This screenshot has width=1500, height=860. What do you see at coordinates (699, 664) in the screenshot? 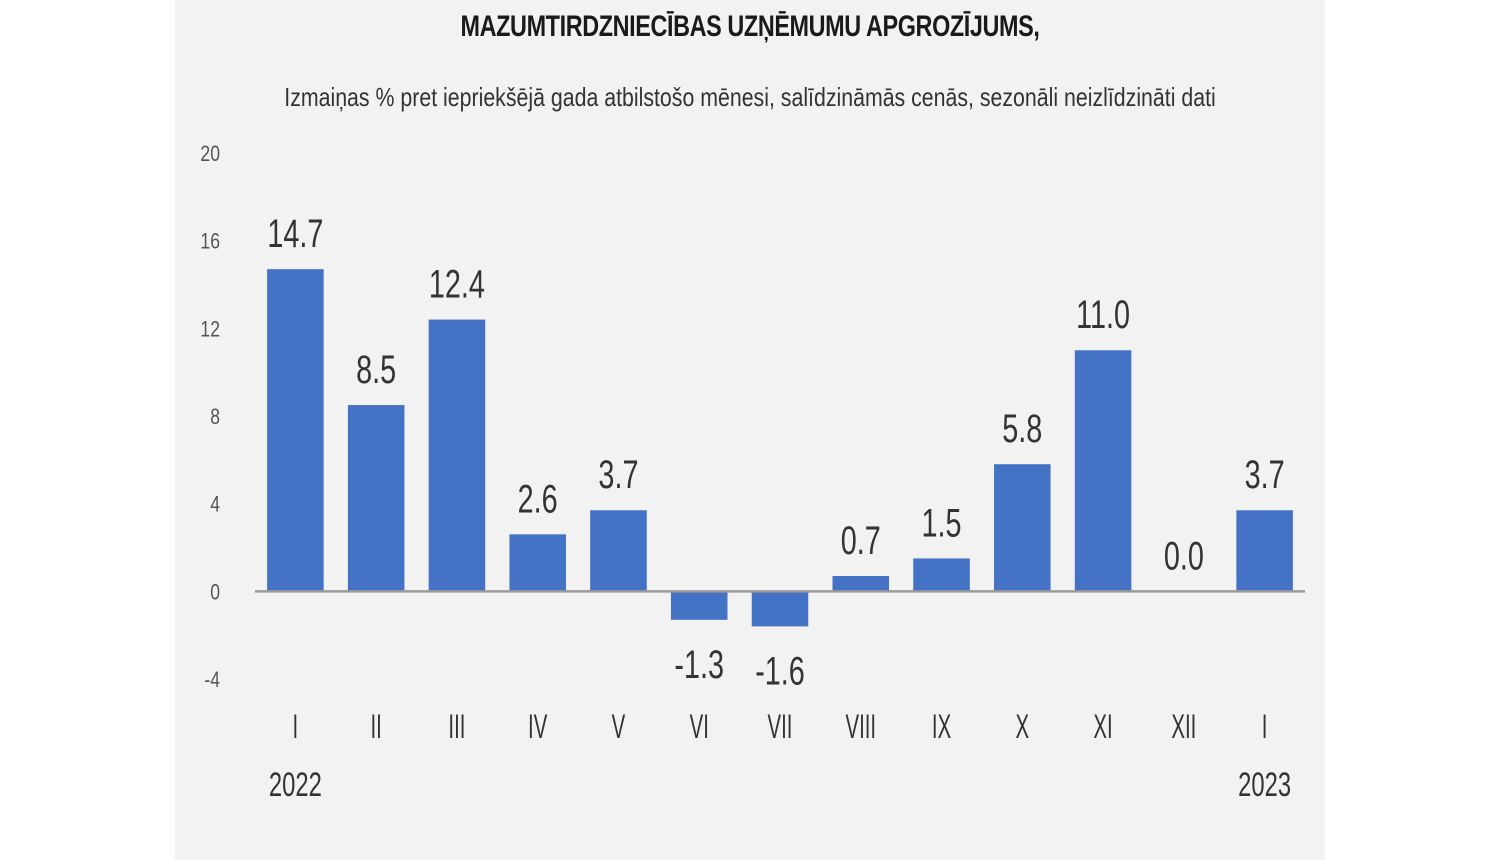
I see `data-label: -1.3` at bounding box center [699, 664].